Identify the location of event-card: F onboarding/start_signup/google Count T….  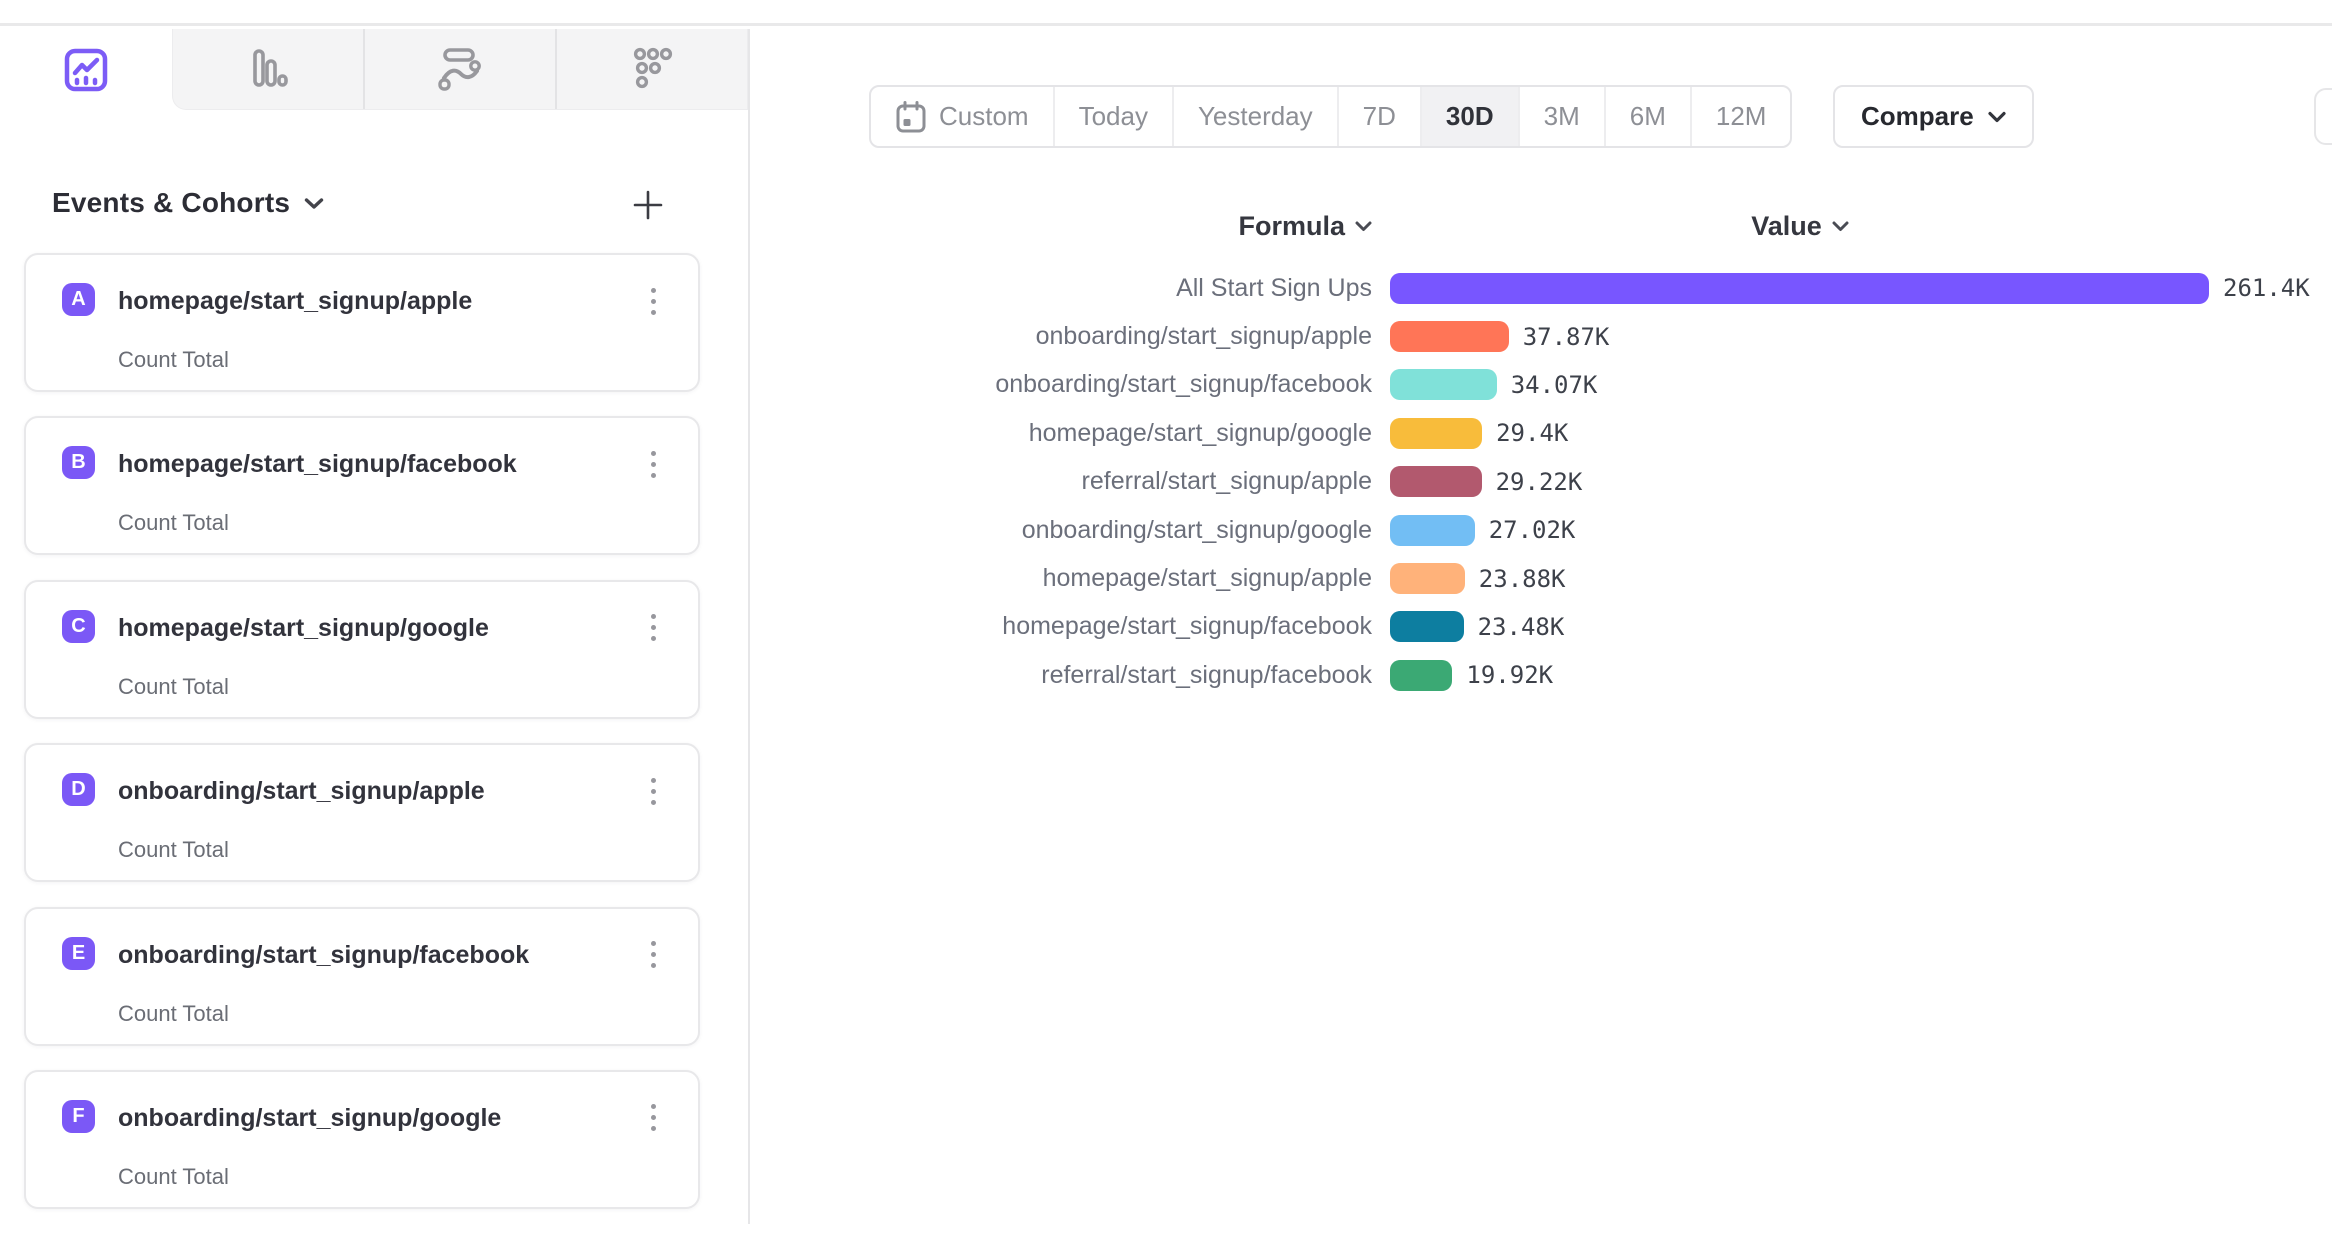
(362, 1139).